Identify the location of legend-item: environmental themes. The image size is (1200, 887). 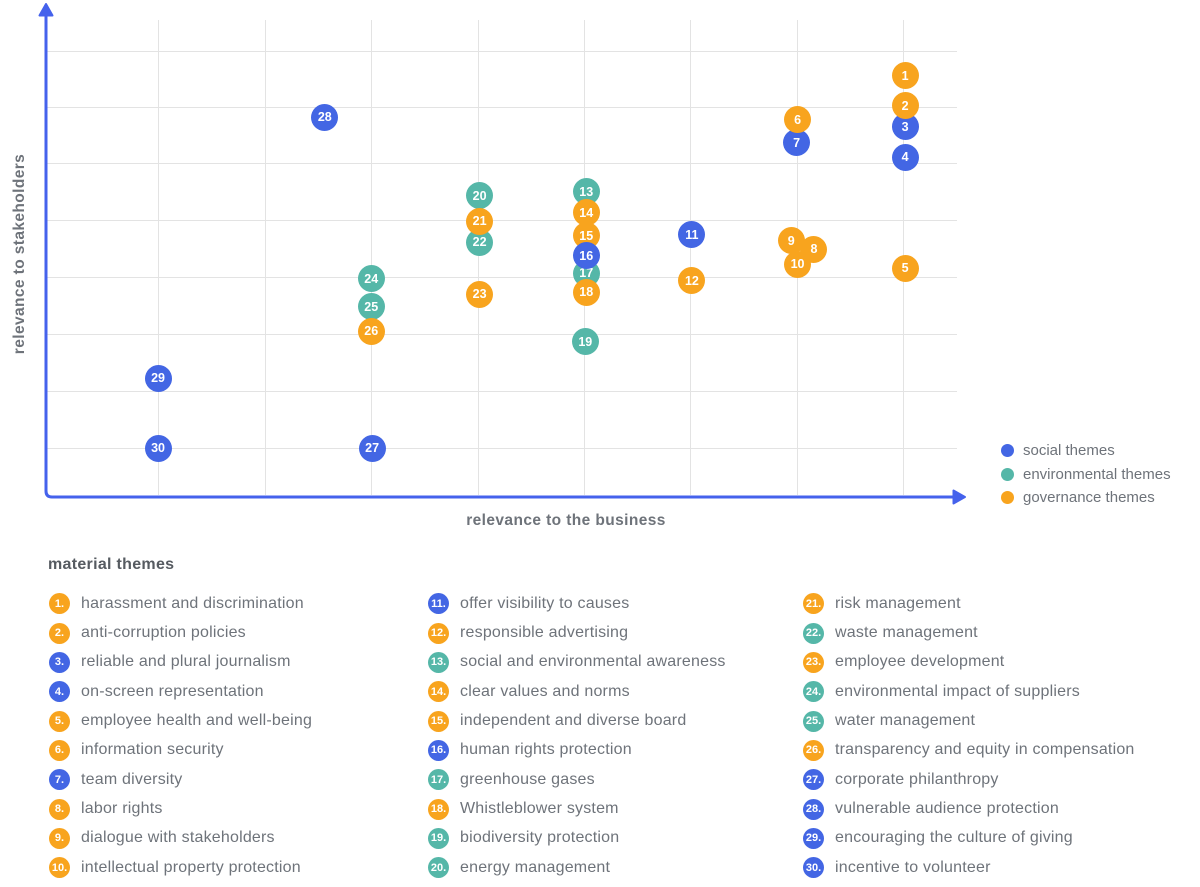
(1086, 475).